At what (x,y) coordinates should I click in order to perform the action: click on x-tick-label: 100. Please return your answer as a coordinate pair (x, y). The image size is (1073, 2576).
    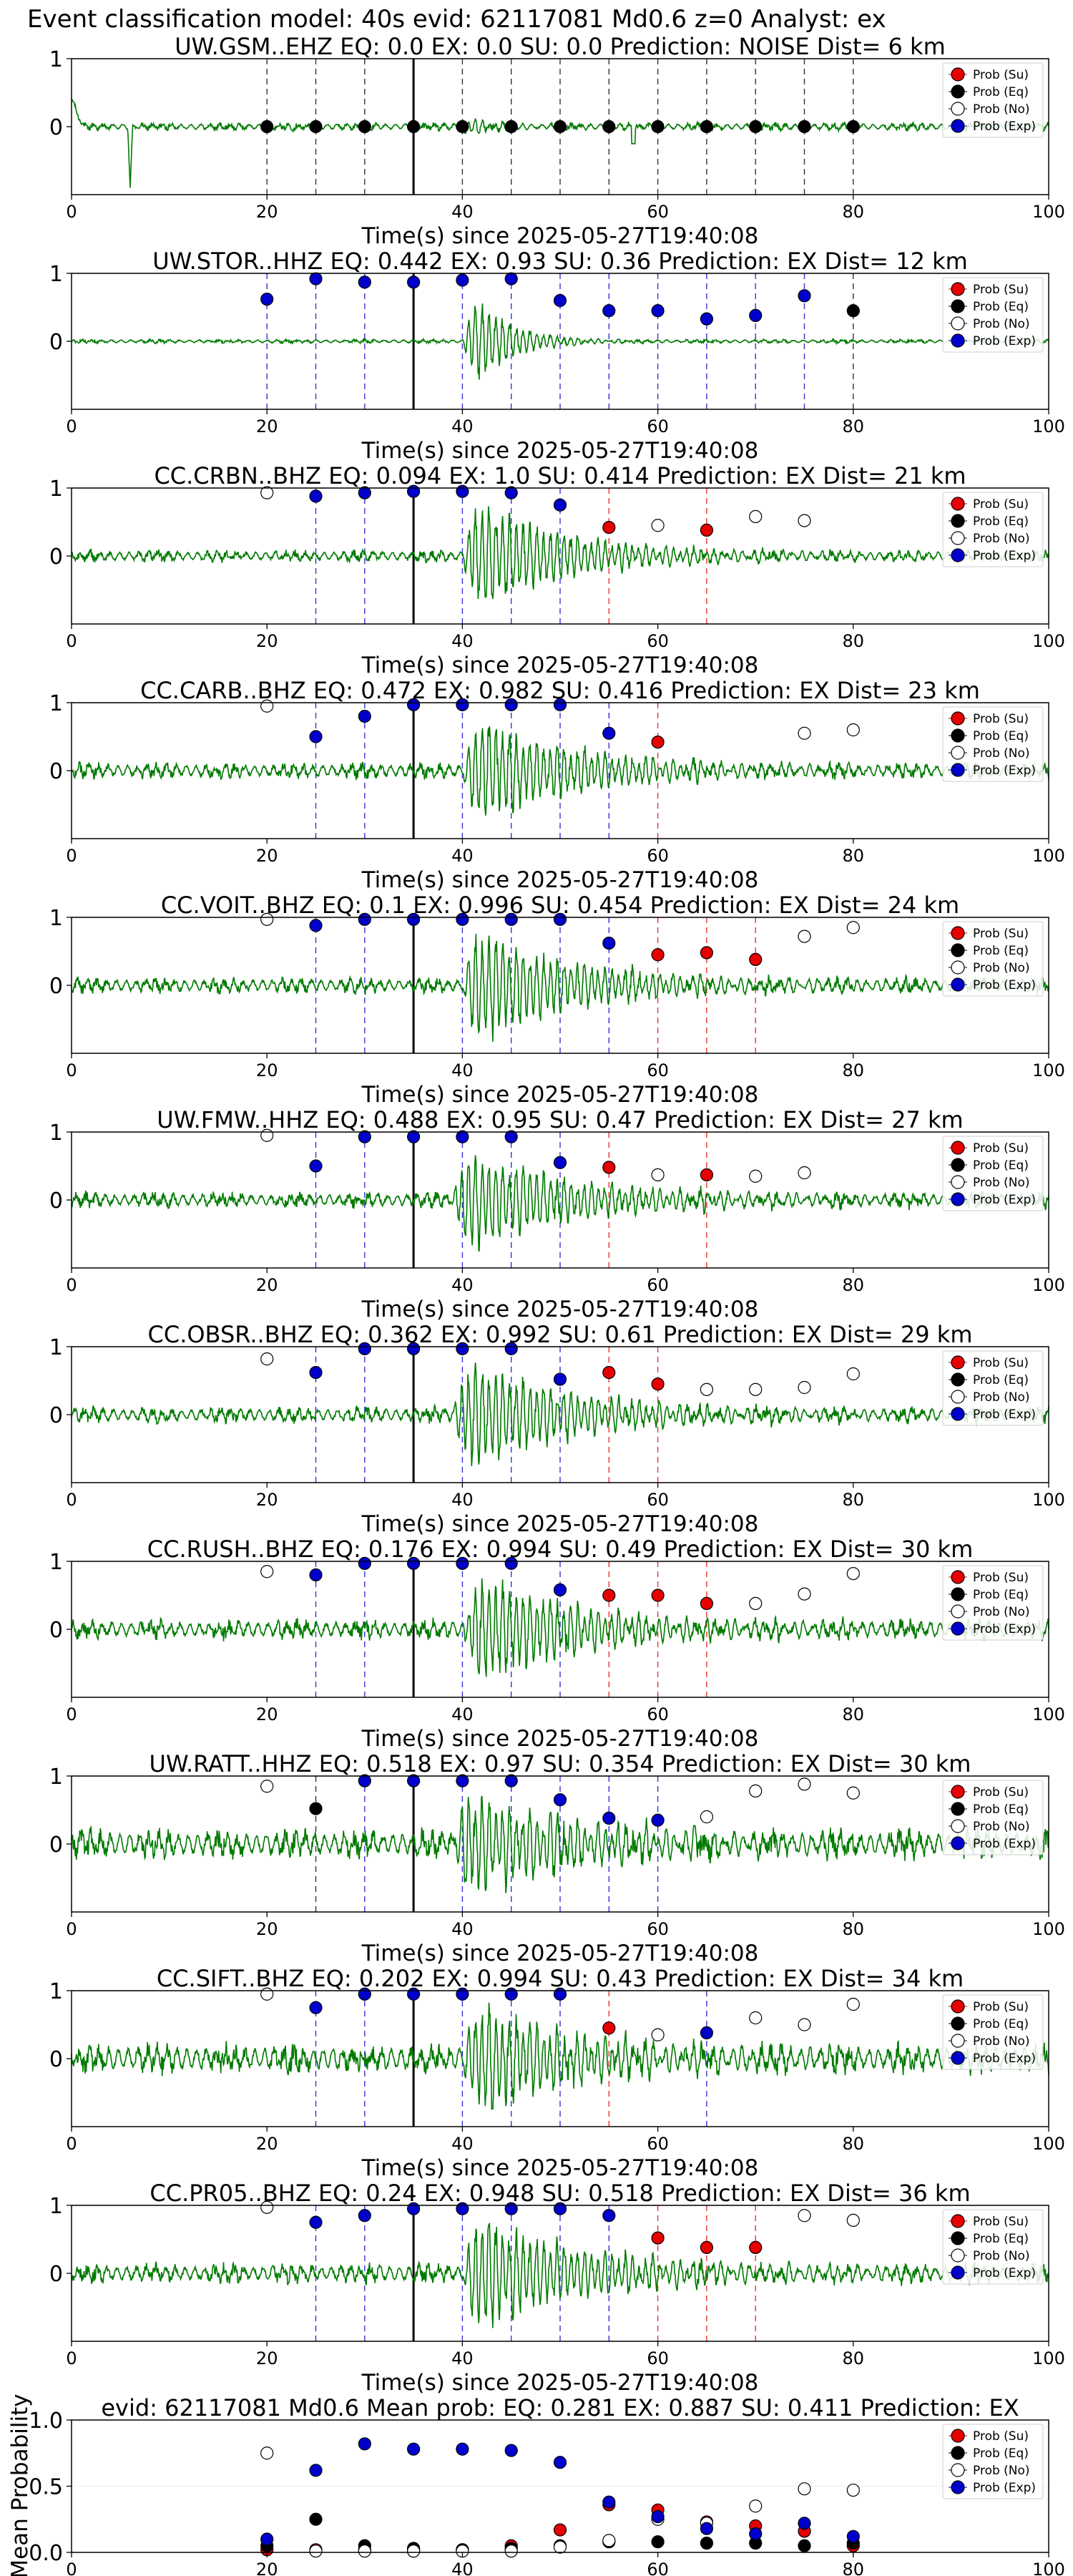
    Looking at the image, I should click on (1048, 1929).